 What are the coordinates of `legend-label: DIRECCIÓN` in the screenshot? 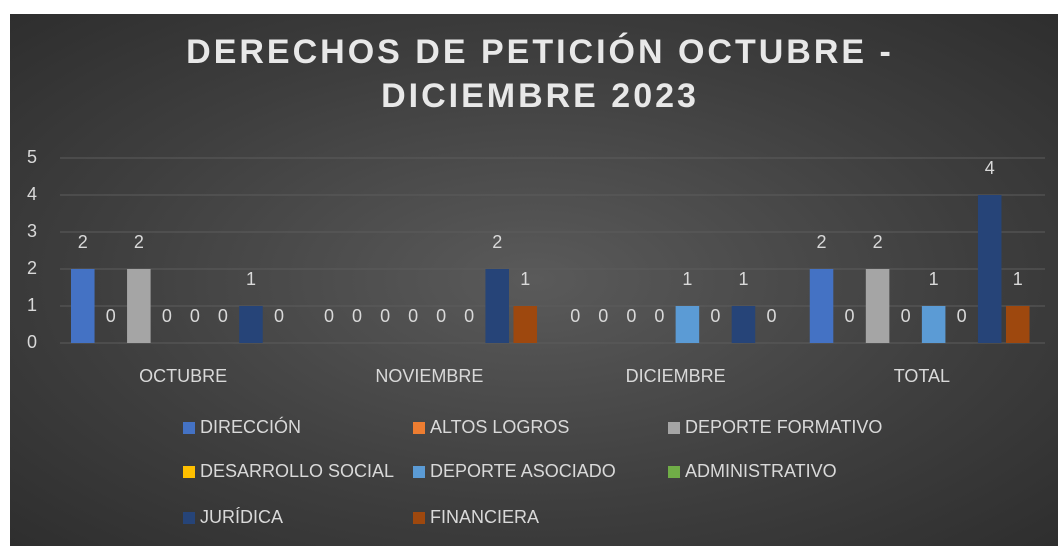 It's located at (250, 426).